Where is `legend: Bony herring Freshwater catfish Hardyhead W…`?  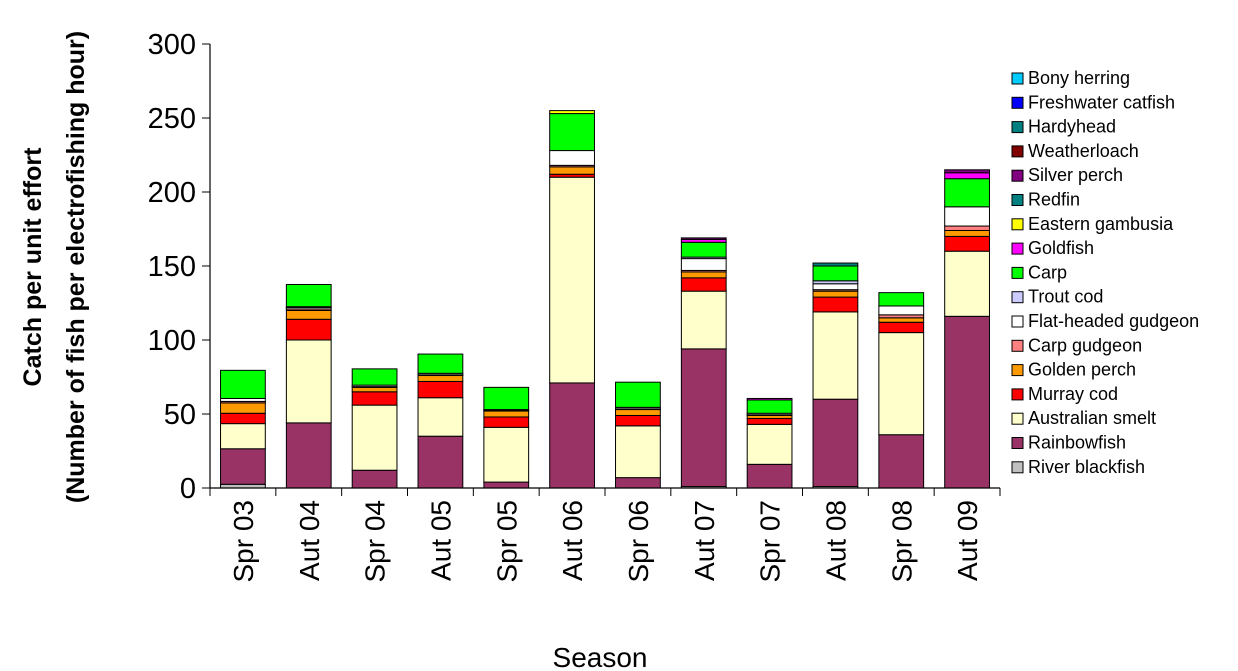 legend: Bony herring Freshwater catfish Hardyhead W… is located at coordinates (1105, 272).